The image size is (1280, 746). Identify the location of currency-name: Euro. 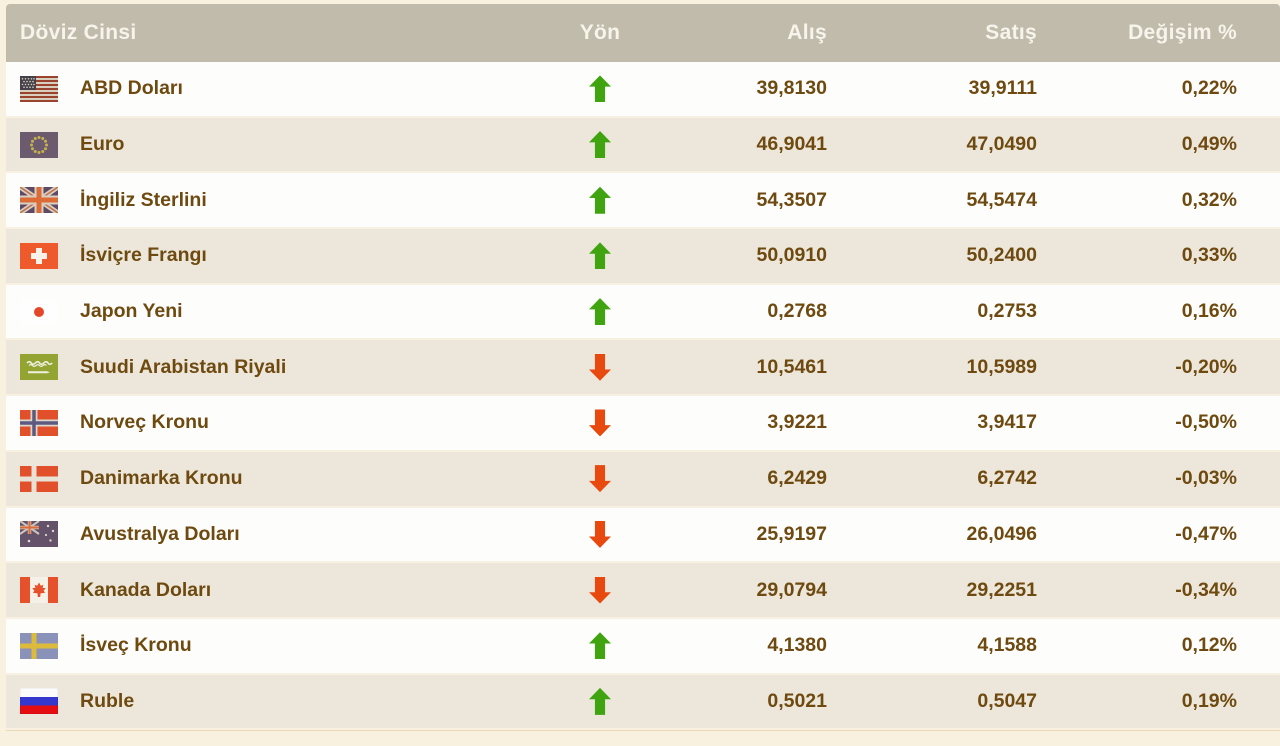
(102, 144).